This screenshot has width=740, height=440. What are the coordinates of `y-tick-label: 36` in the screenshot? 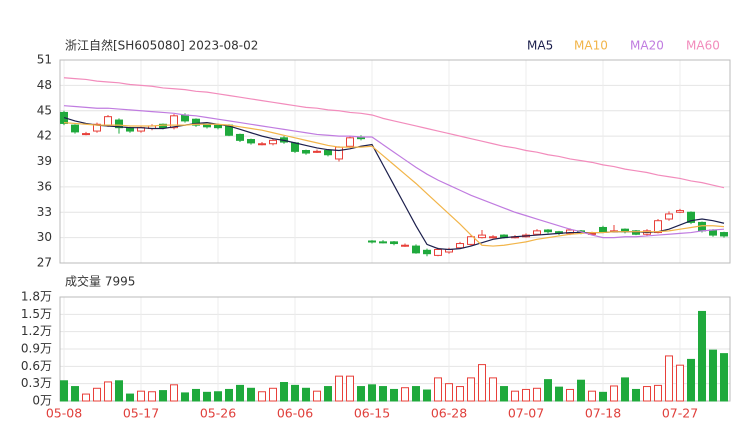 It's located at (44, 186).